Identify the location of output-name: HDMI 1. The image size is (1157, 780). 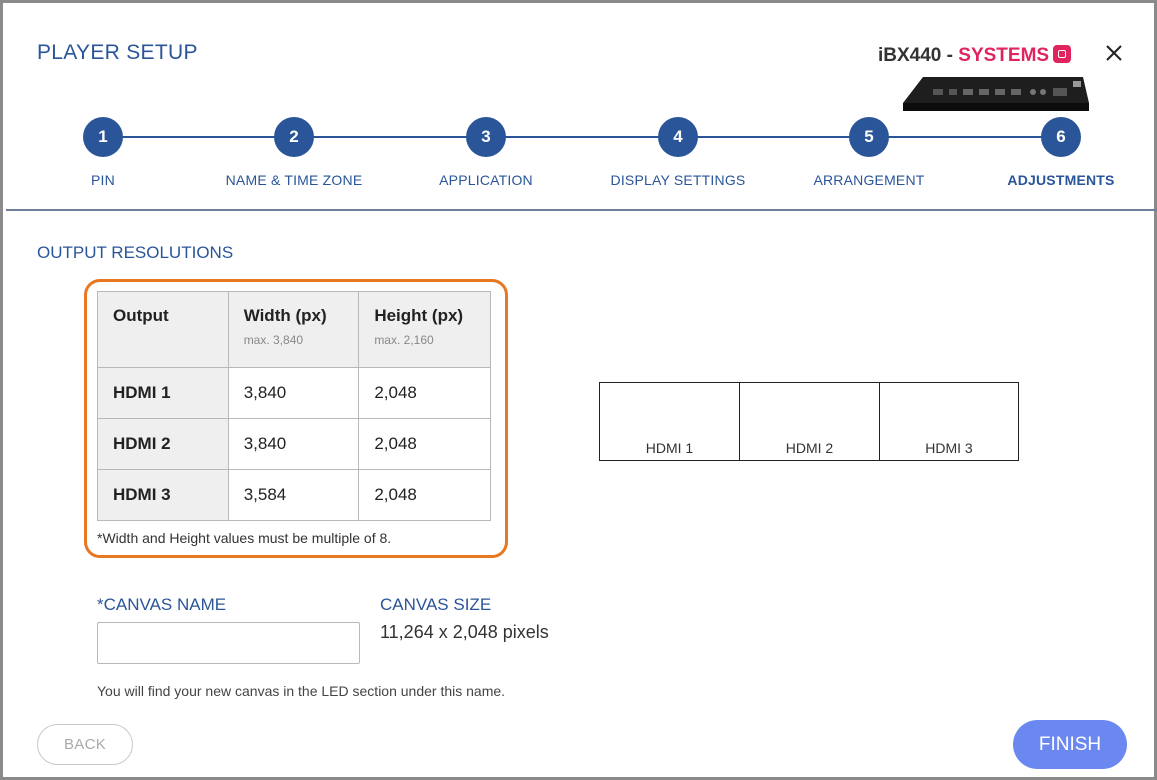
(163, 393).